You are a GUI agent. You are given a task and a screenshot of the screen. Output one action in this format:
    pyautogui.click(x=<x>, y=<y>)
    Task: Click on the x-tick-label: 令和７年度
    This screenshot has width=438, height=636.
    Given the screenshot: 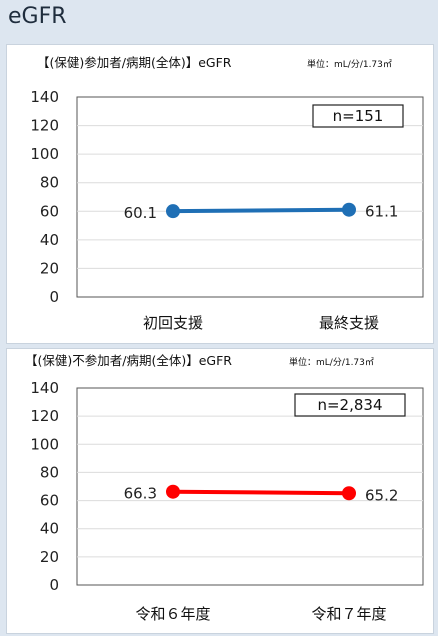 What is the action you would take?
    pyautogui.click(x=348, y=614)
    